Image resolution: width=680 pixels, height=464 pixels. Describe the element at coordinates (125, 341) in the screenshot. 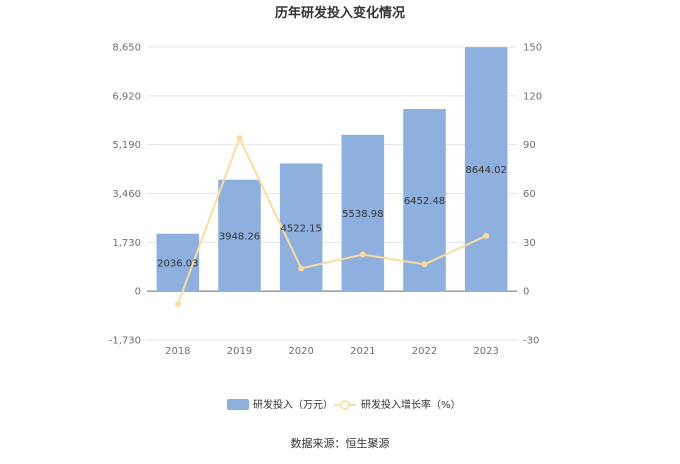

I see `left-tick-label: -1,730` at that location.